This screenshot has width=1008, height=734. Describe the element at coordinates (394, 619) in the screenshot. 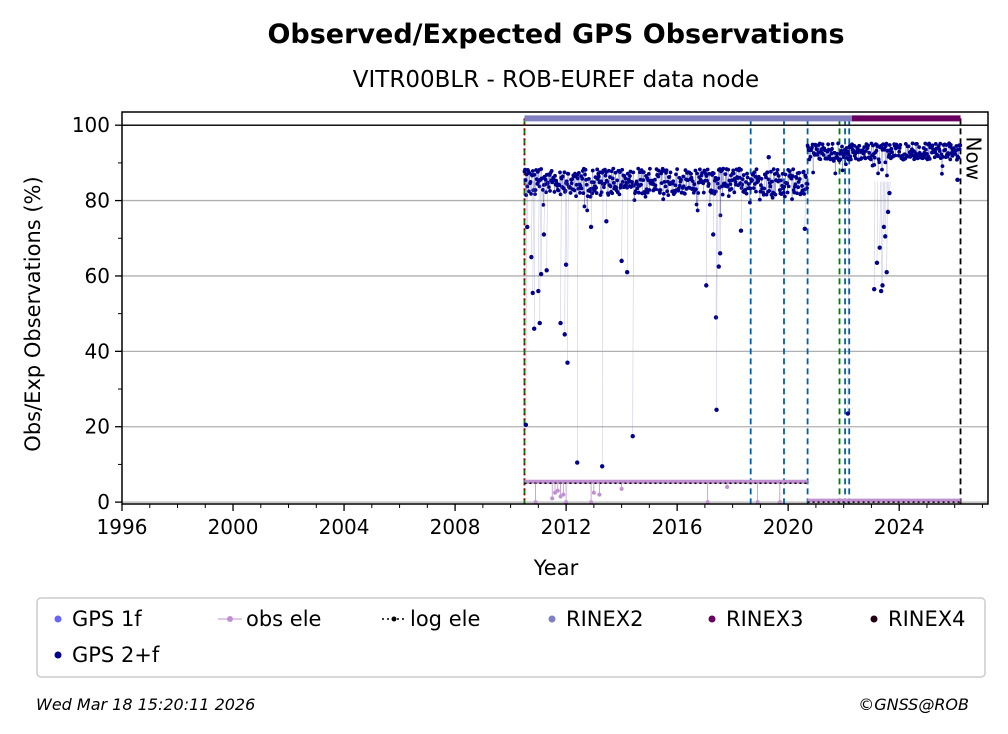

I see `legend-marker` at that location.